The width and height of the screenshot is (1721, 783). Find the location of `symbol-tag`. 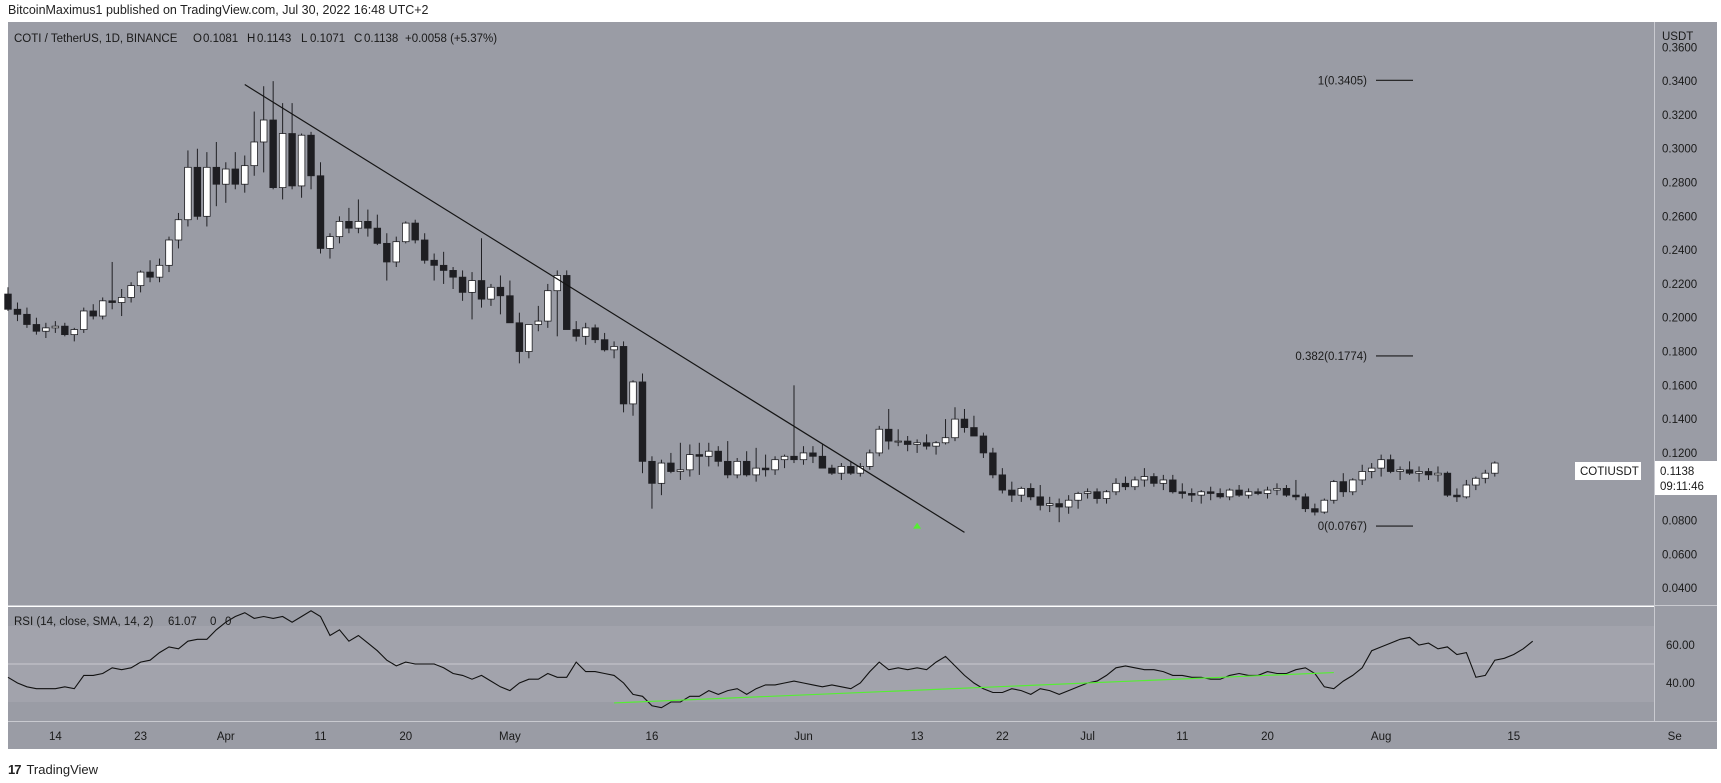

symbol-tag is located at coordinates (1608, 471).